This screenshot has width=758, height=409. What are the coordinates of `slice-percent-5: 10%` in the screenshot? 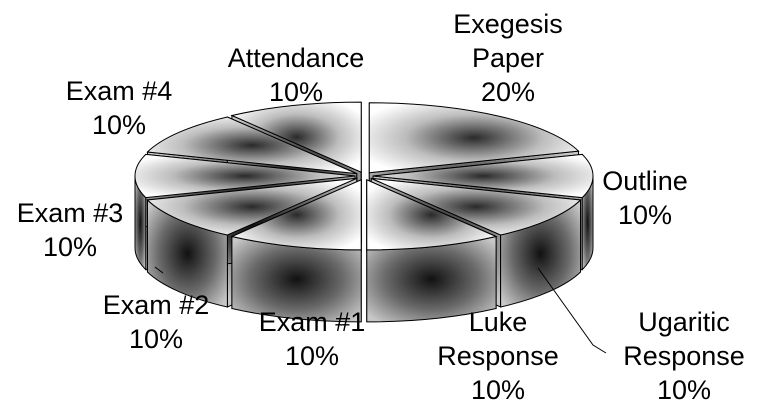 It's located at (156, 339).